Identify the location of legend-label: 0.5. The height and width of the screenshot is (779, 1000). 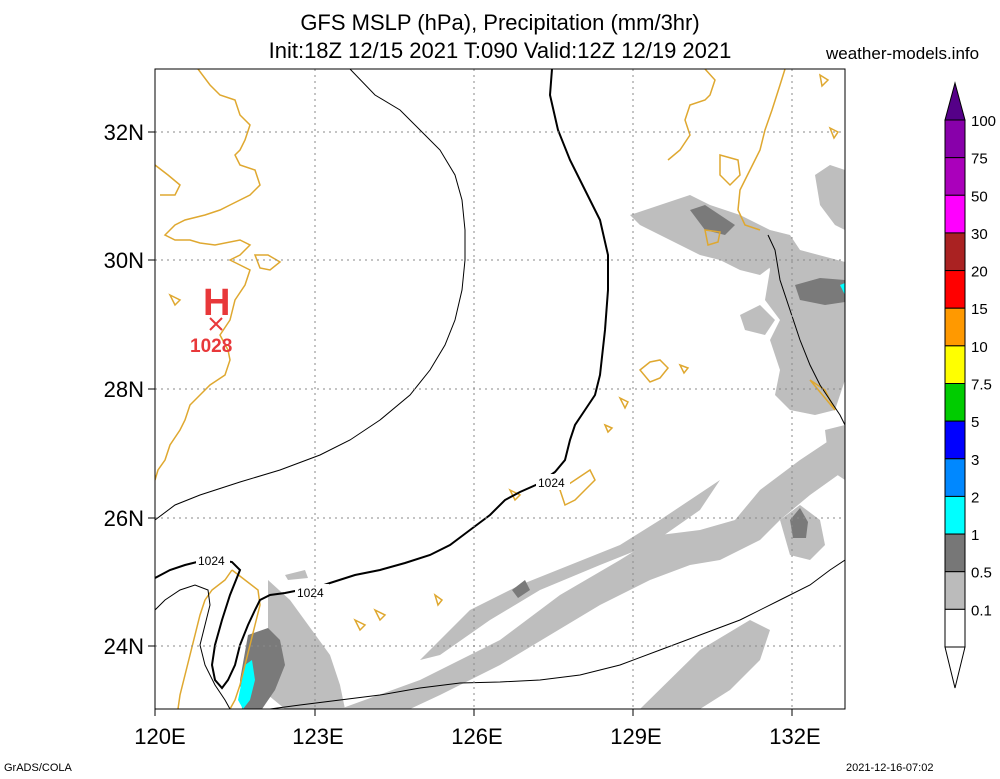
(981, 573).